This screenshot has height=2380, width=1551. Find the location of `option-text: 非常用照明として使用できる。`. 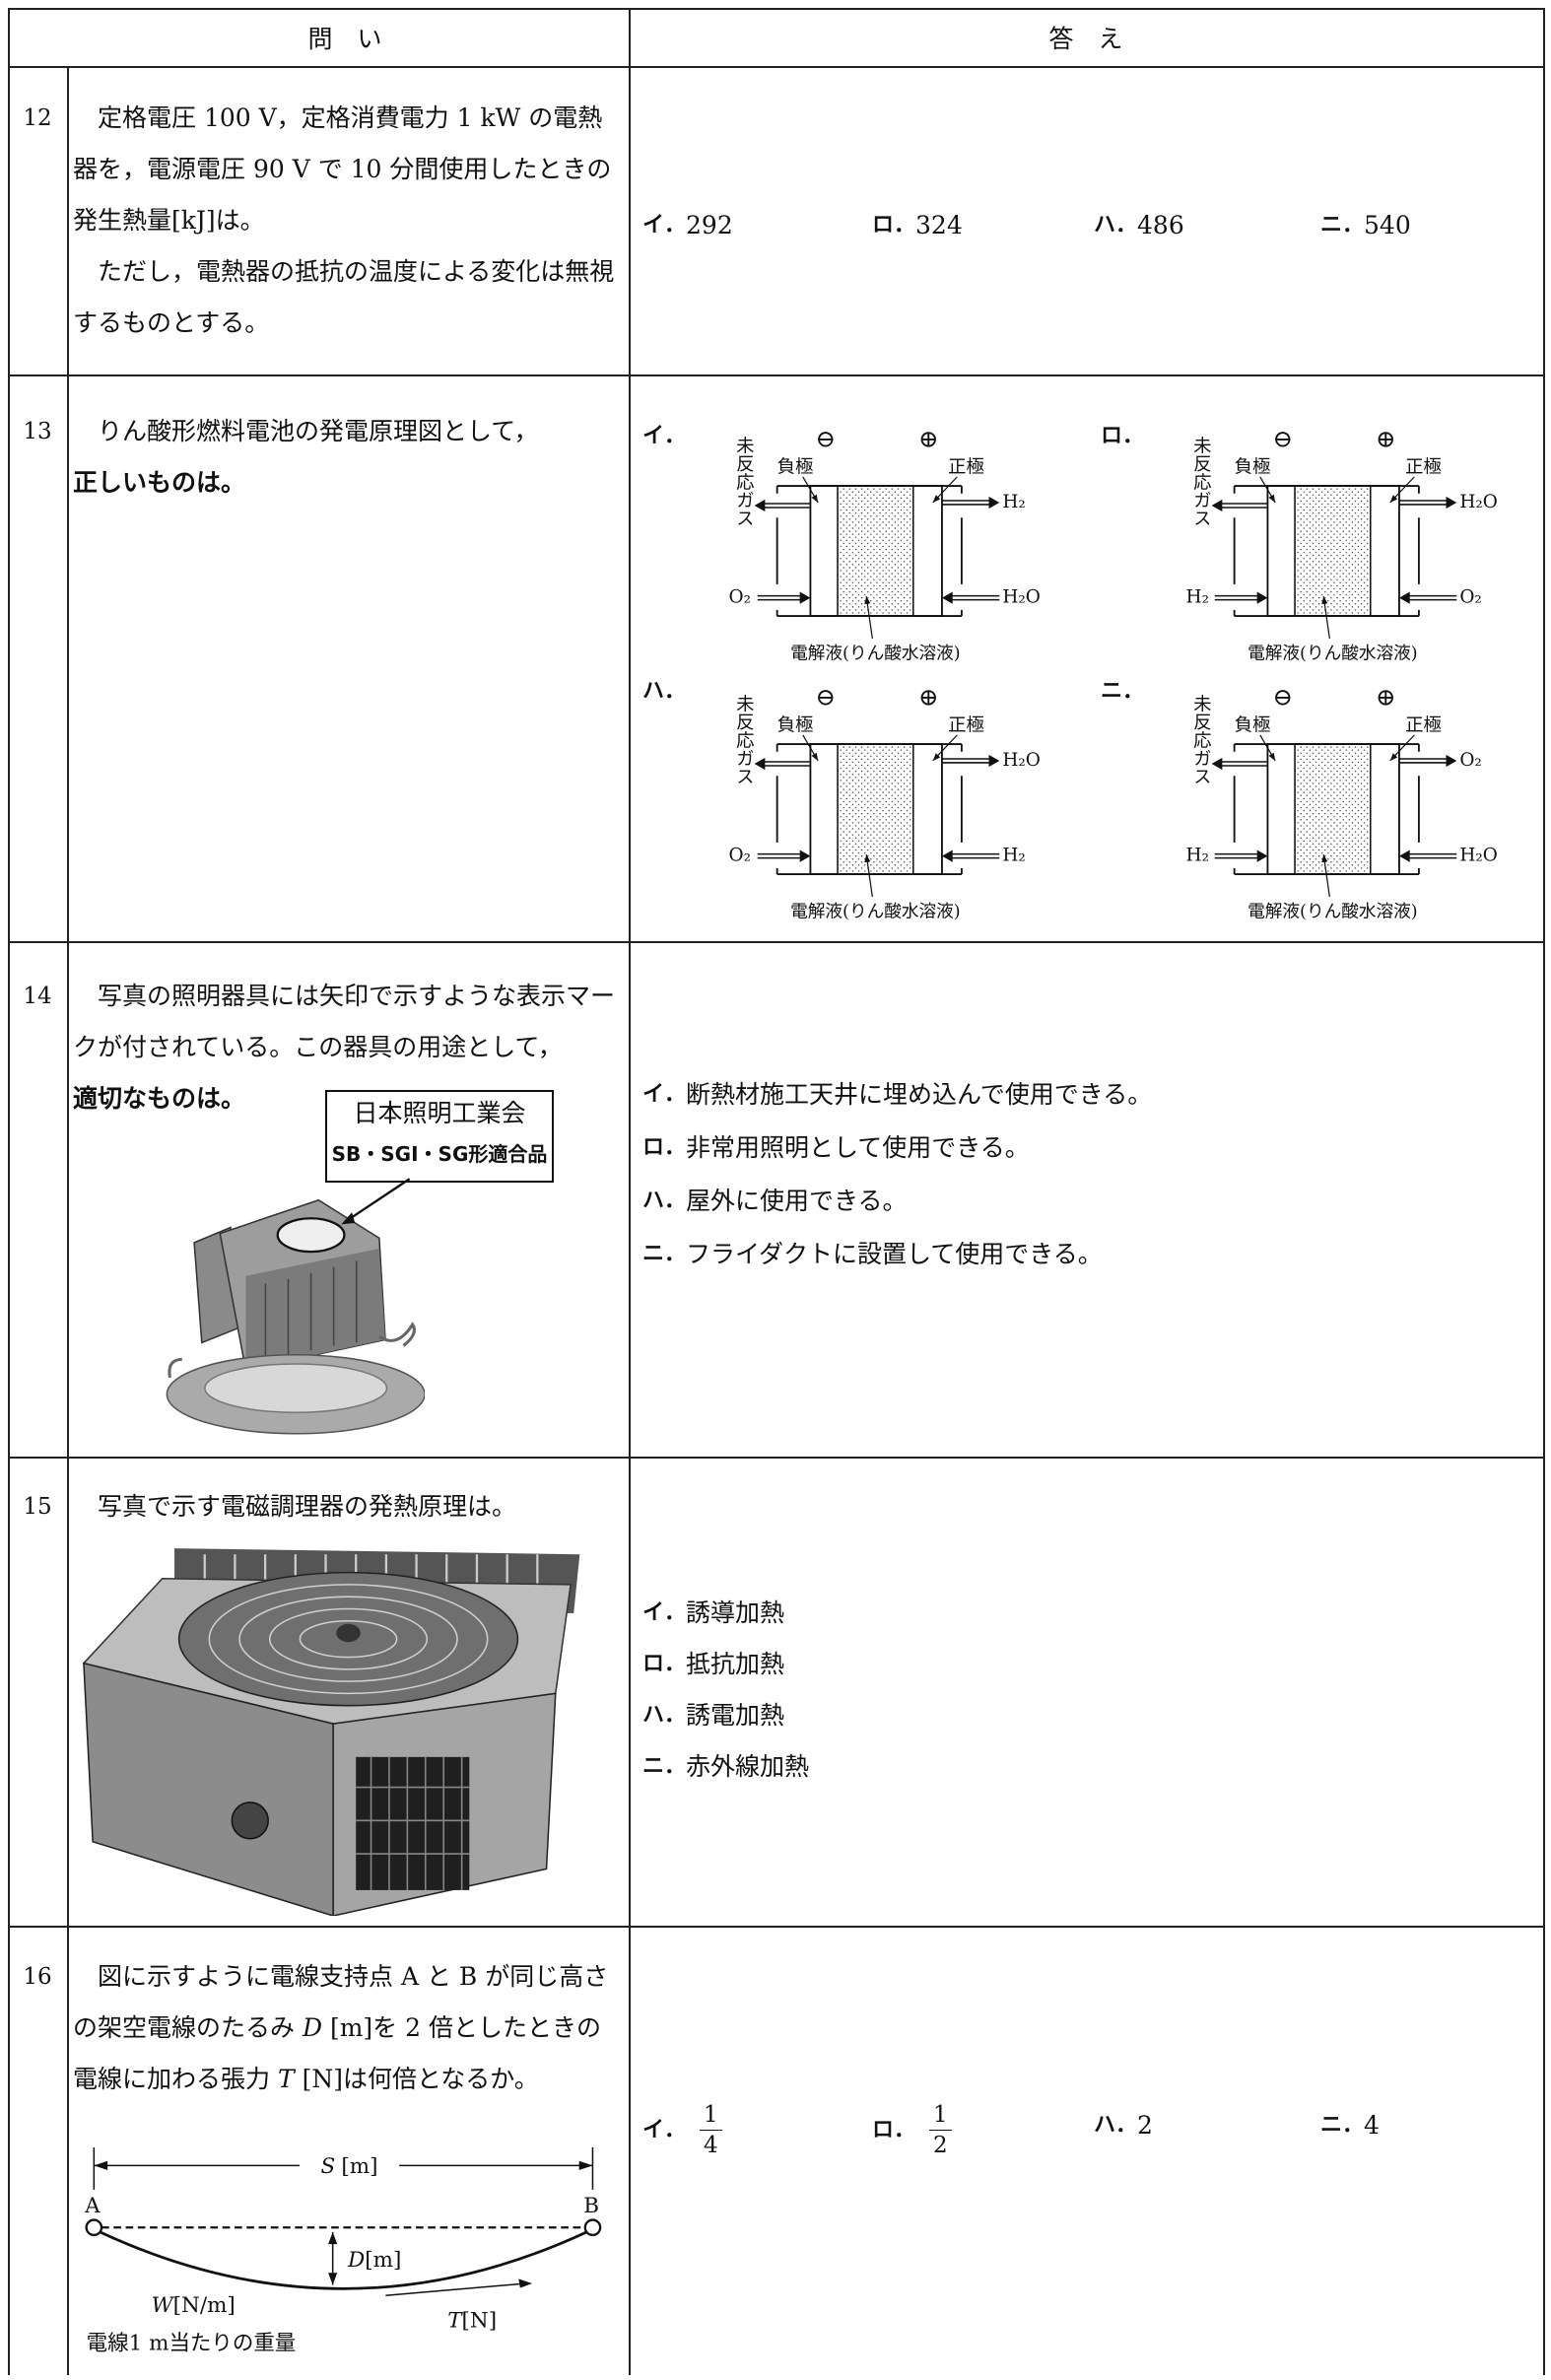

option-text: 非常用照明として使用できる。 is located at coordinates (858, 1147).